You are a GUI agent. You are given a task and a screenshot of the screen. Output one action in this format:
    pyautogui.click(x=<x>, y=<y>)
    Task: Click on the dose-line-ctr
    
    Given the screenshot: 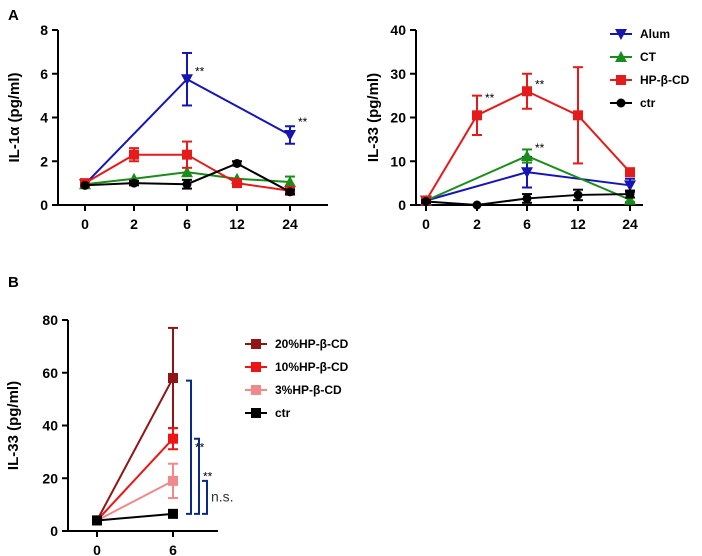 What is the action you would take?
    pyautogui.click(x=135, y=517)
    